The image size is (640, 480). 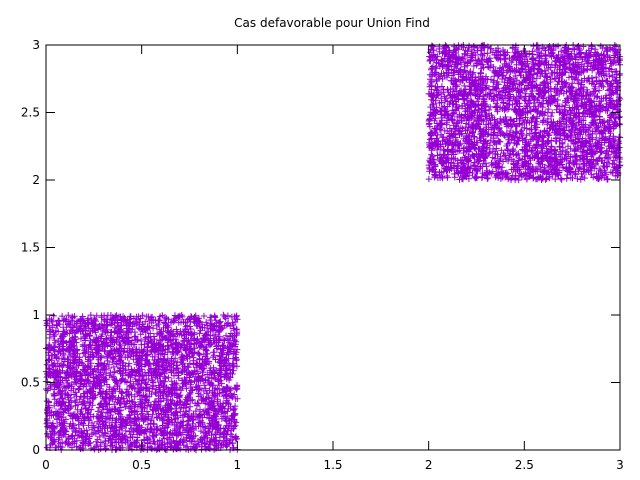 What do you see at coordinates (141, 465) in the screenshot?
I see `x-tick-label: 0.5` at bounding box center [141, 465].